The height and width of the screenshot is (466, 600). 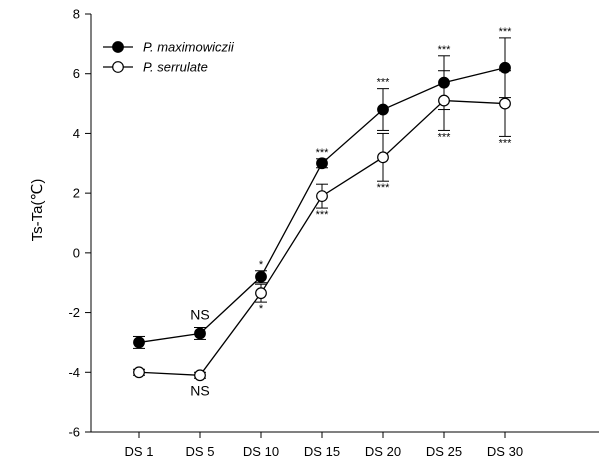 What do you see at coordinates (505, 451) in the screenshot?
I see `x-tick-label-6: DS 30` at bounding box center [505, 451].